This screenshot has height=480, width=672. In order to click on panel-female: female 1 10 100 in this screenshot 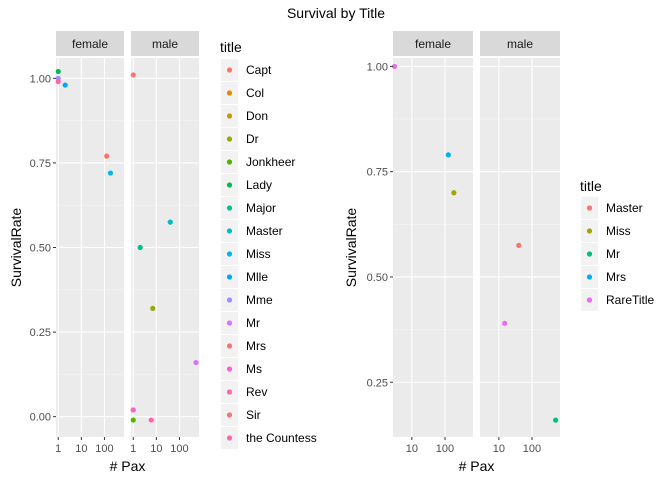, I will do `click(89, 243)`.